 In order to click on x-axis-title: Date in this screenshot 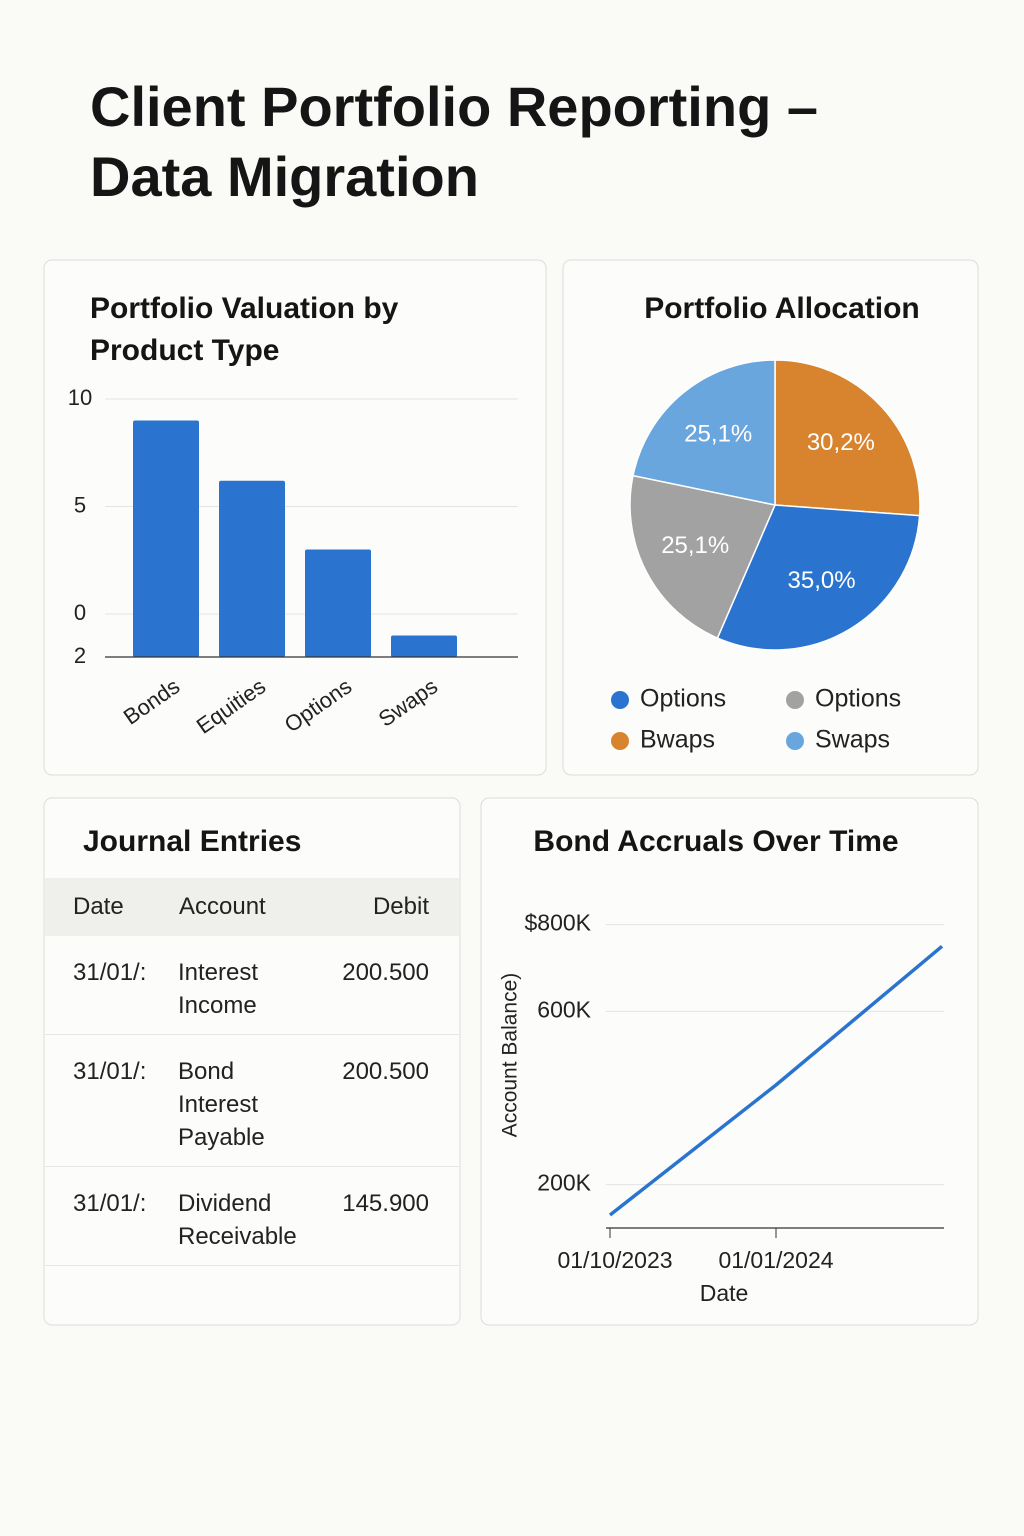, I will do `click(724, 1293)`.